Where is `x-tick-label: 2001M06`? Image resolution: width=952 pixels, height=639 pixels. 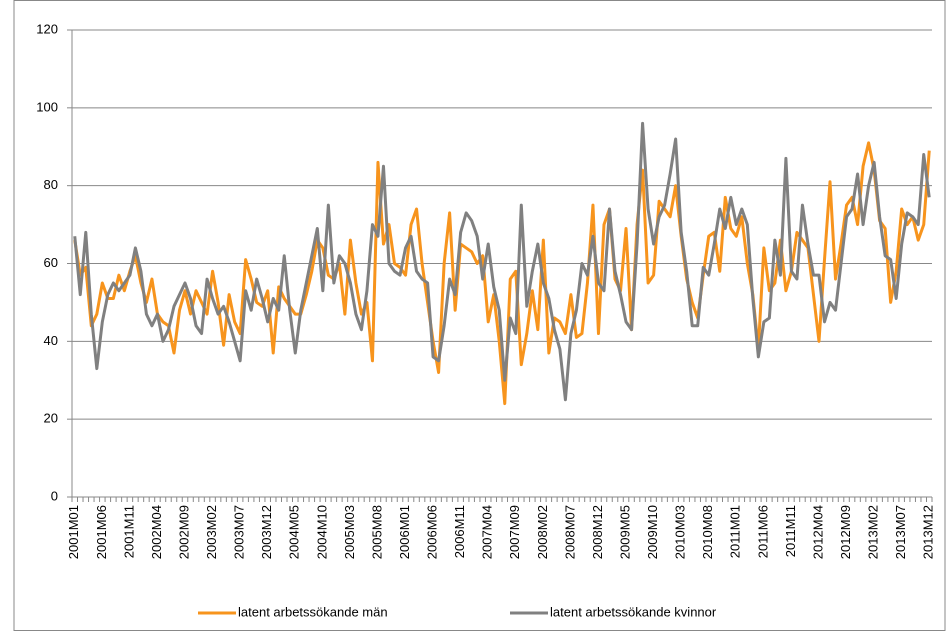 x-tick-label: 2001M06 is located at coordinates (101, 532).